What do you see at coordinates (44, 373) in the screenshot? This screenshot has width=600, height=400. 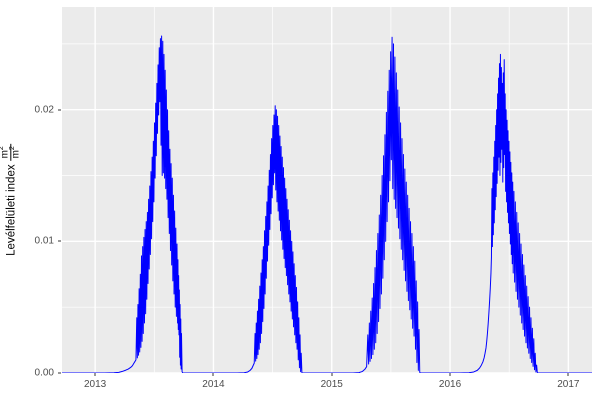 I see `y-tick-label: 0.00` at bounding box center [44, 373].